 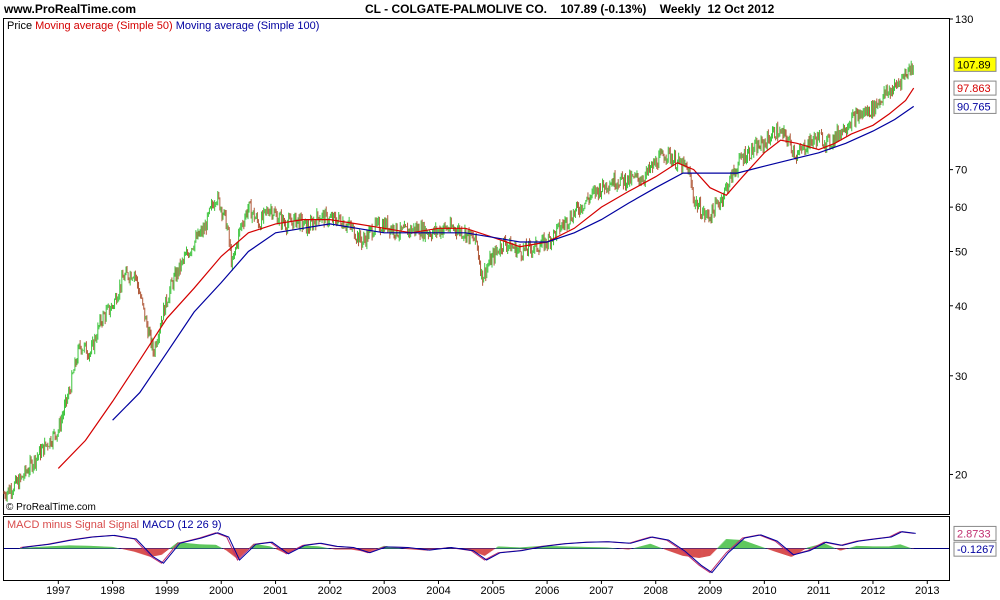 I want to click on x-tick-label: 1999, so click(x=167, y=591).